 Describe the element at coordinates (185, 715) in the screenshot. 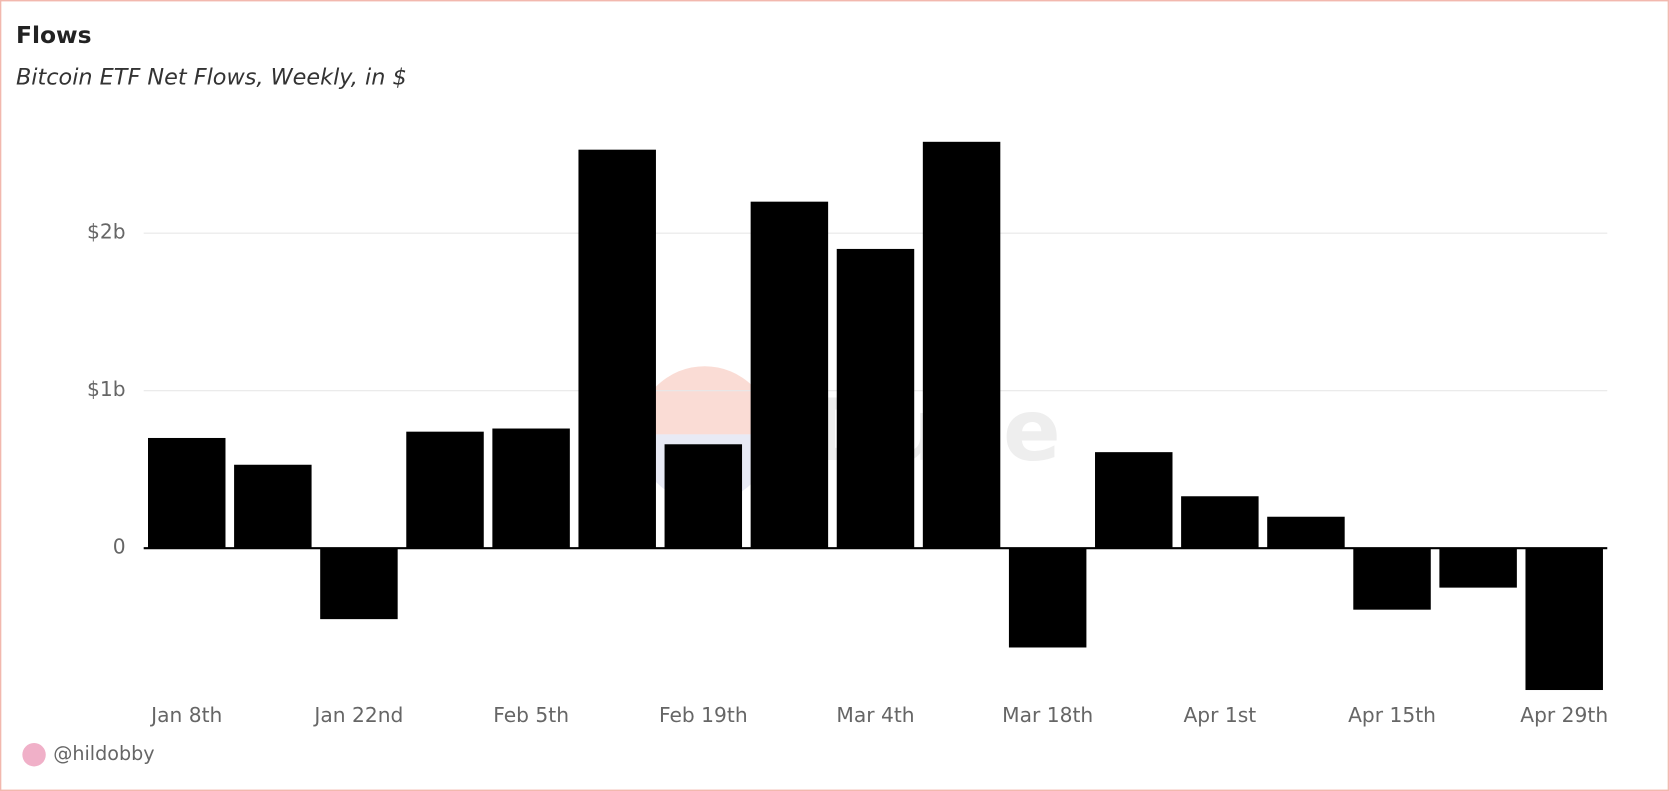

I see `x-tick-label: Jan 8th` at that location.